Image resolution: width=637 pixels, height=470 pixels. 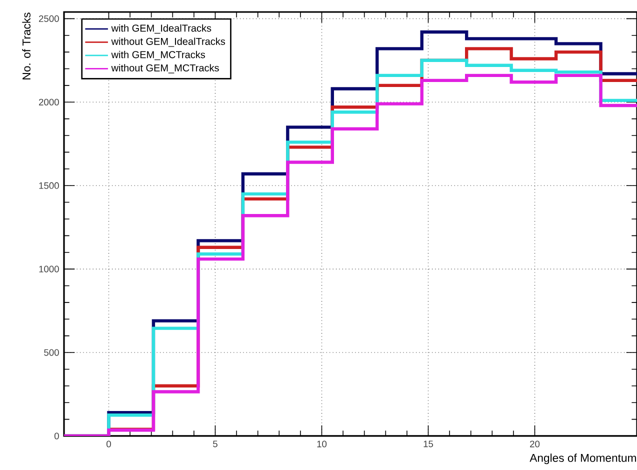 What do you see at coordinates (165, 69) in the screenshot?
I see `legend-label: without GEM_MCTracks` at bounding box center [165, 69].